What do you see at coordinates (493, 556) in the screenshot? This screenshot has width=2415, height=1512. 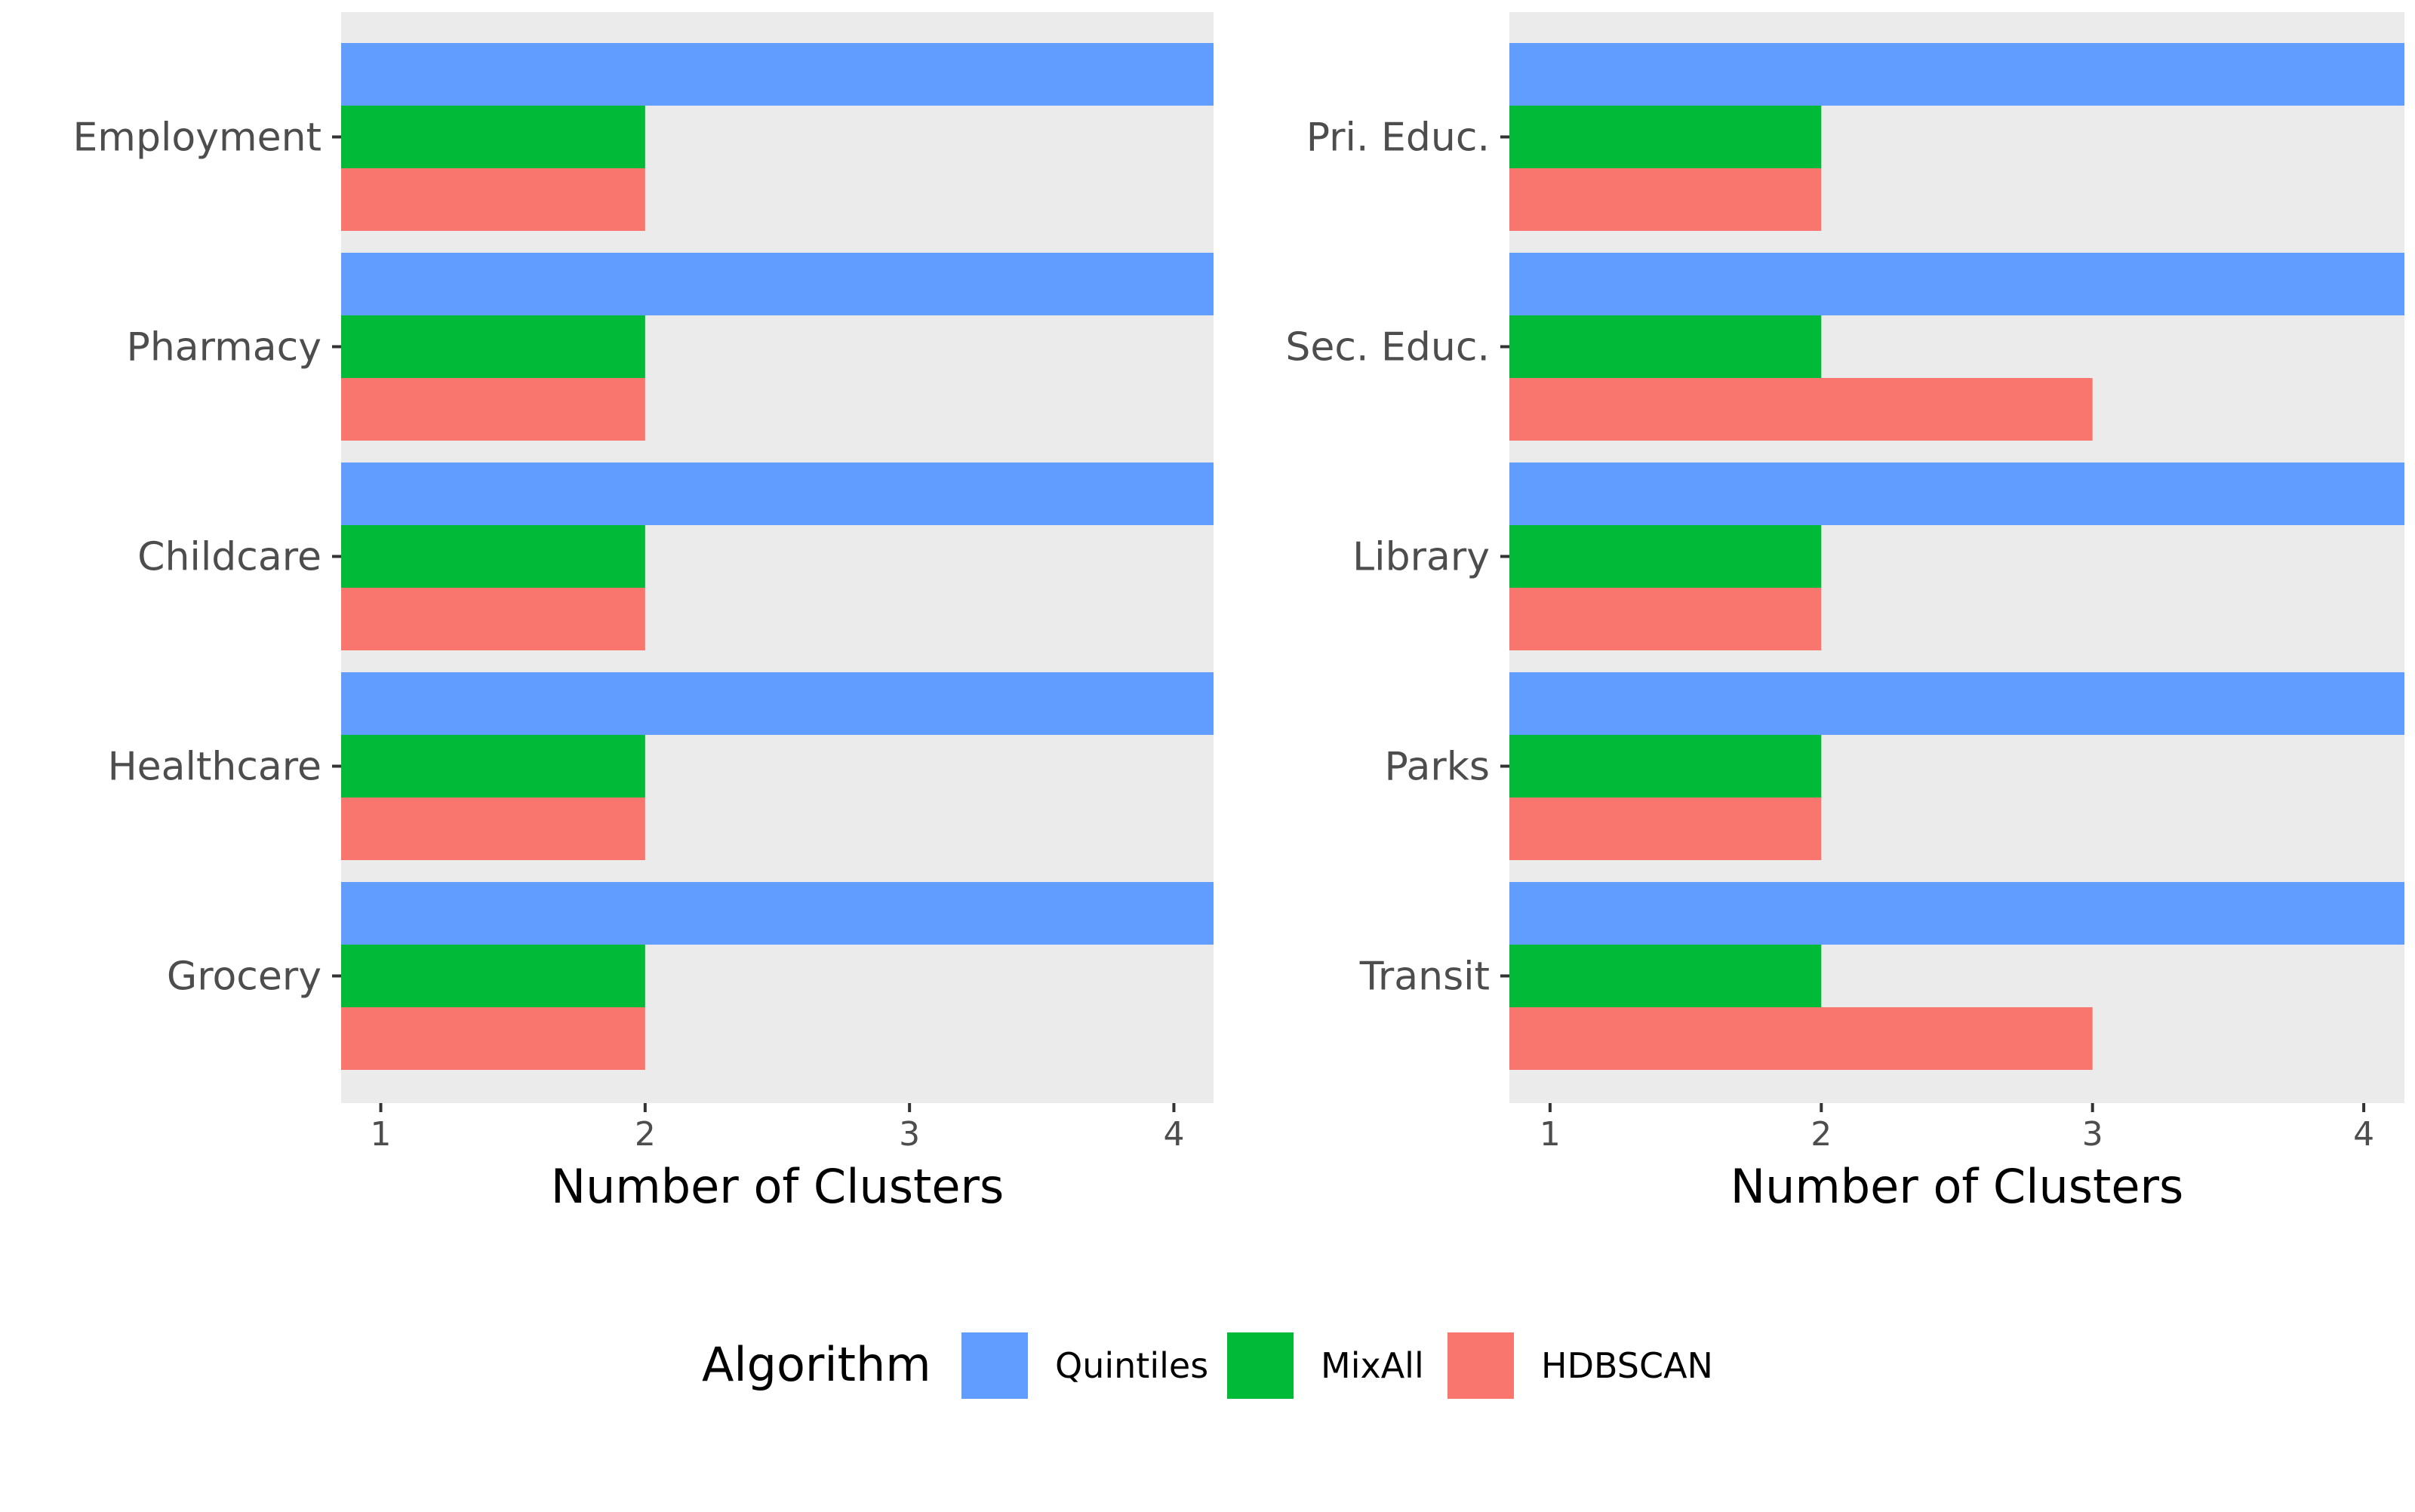 I see `bar-mixall-childcare` at bounding box center [493, 556].